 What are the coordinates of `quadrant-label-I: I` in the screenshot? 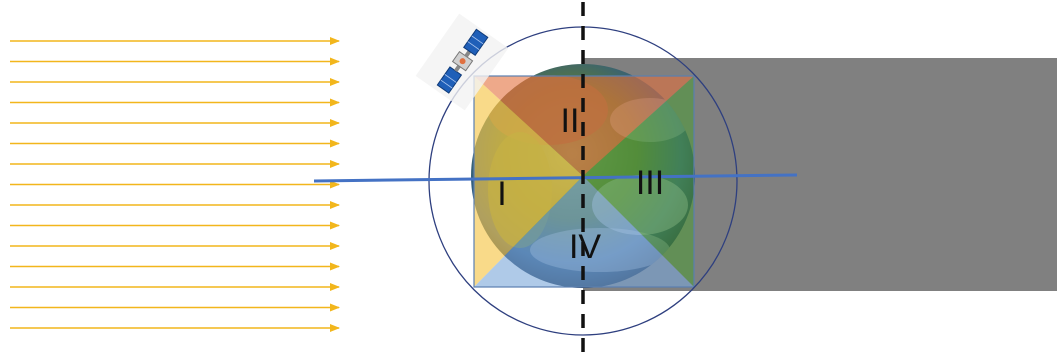 It's located at (501, 194).